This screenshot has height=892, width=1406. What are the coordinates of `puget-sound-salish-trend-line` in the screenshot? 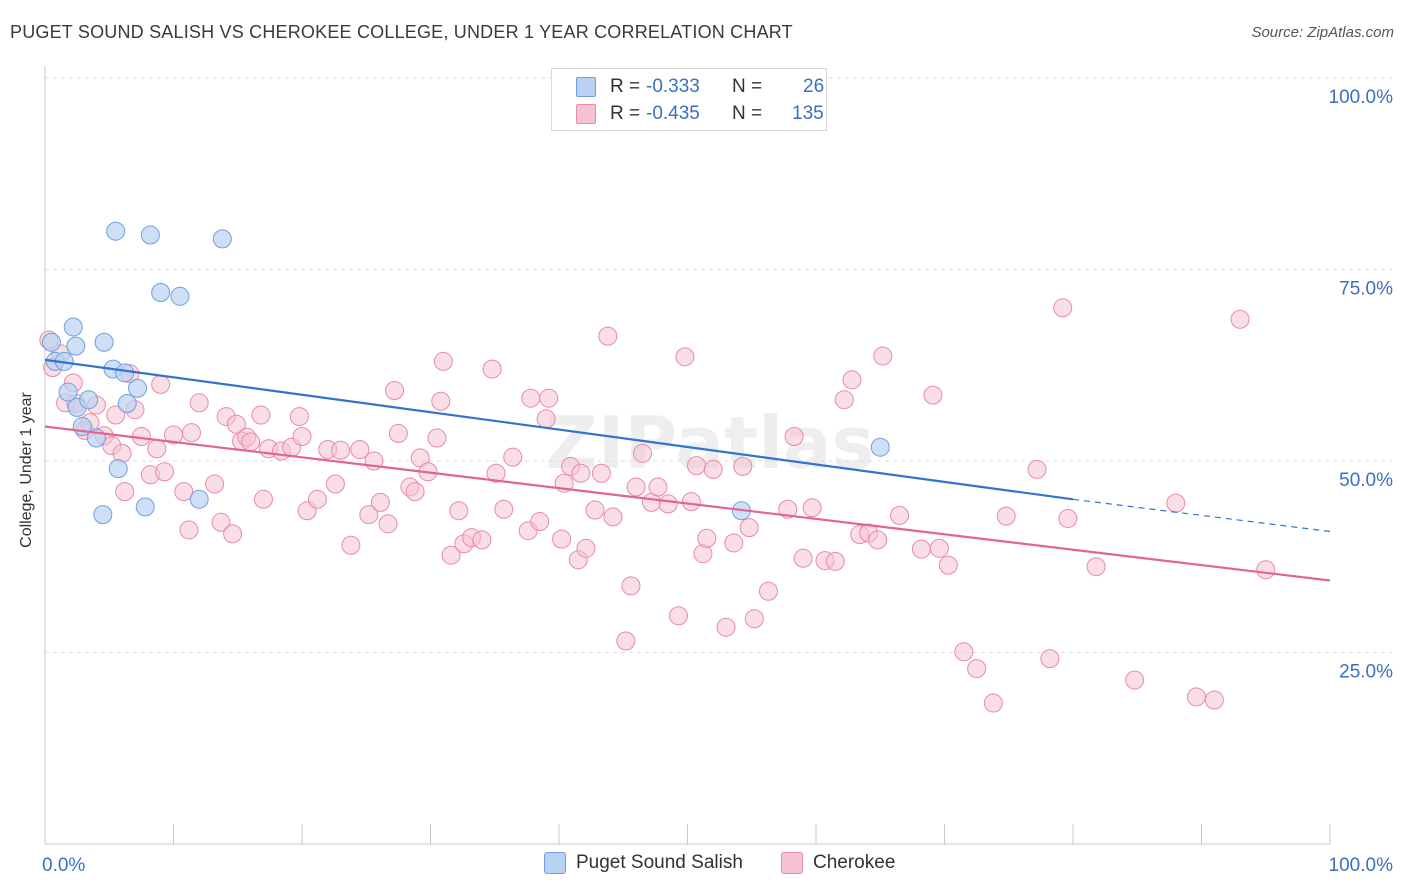 It's located at (559, 429).